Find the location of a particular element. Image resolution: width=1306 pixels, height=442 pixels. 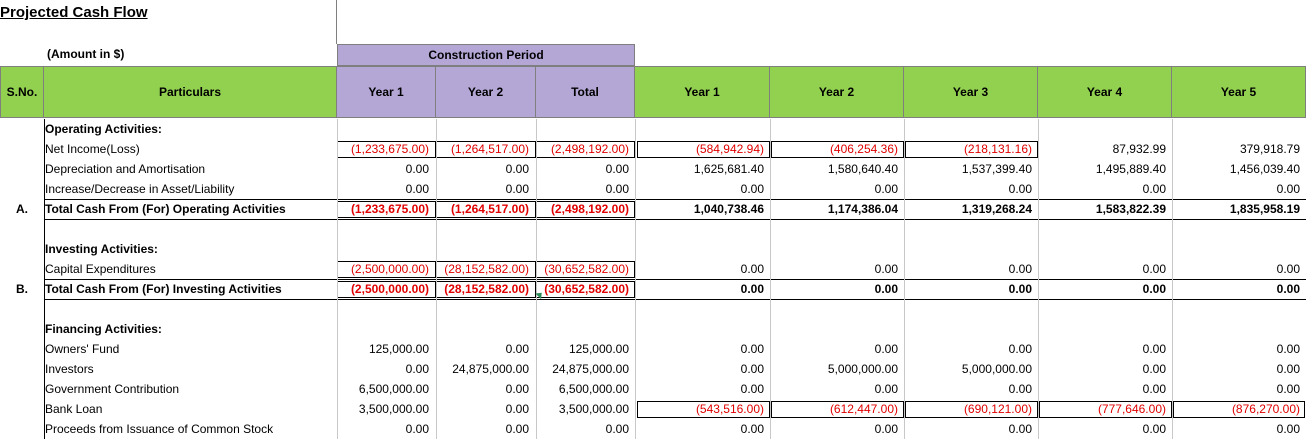

cell-year-3: (690,121.00) is located at coordinates (997, 409).